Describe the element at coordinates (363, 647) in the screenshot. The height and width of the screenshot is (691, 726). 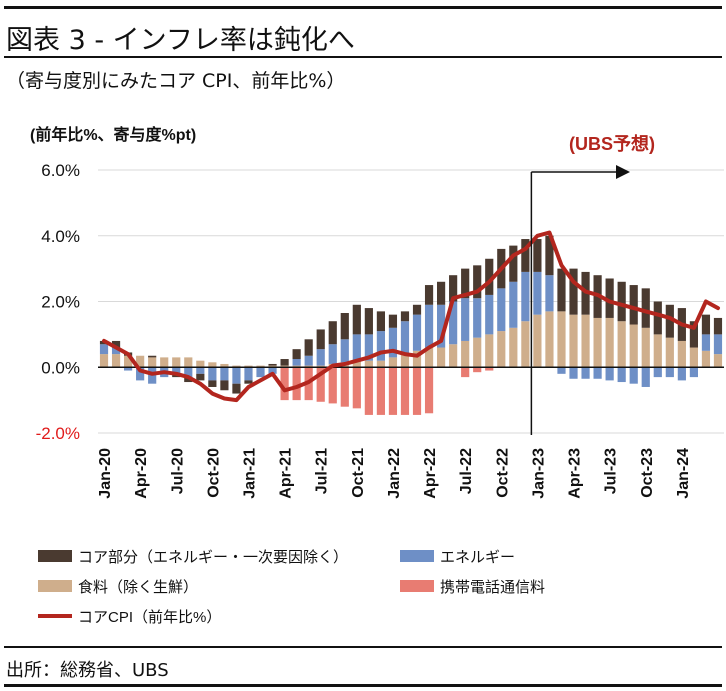
I see `source-rule` at that location.